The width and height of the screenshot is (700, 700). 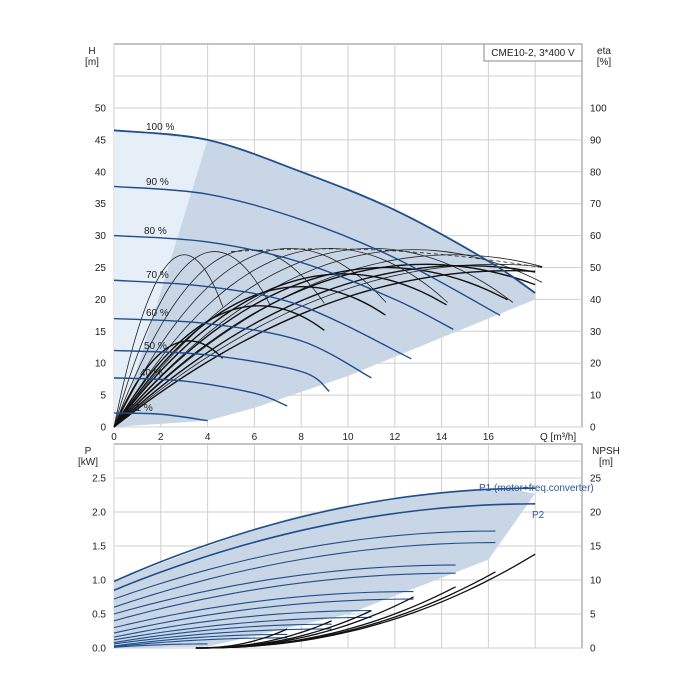 I want to click on x-tick-label: 10, so click(x=348, y=437).